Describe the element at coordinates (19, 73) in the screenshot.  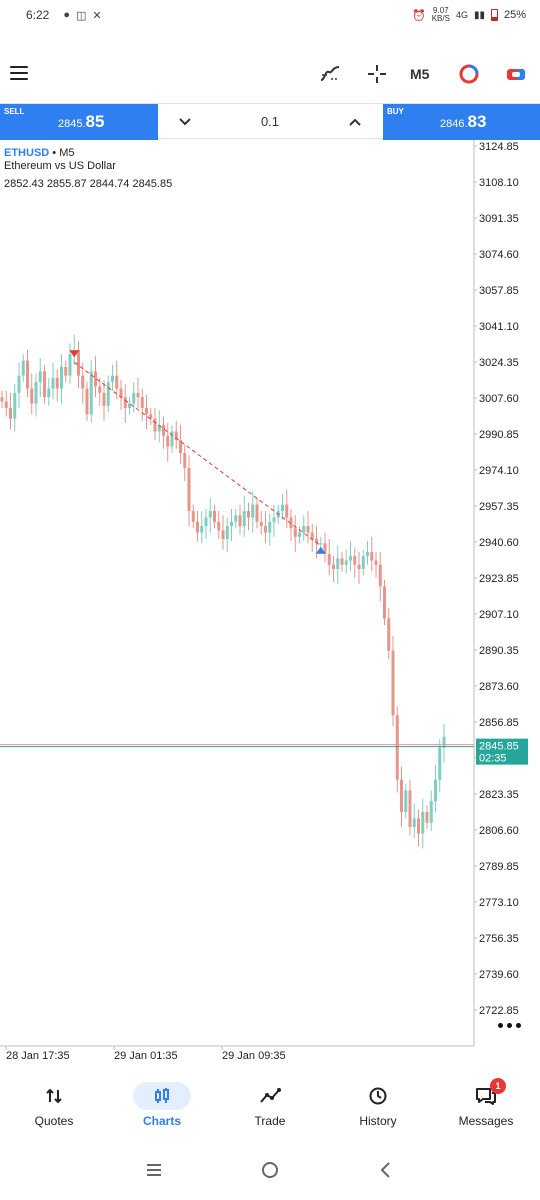
I see `menu-icon` at that location.